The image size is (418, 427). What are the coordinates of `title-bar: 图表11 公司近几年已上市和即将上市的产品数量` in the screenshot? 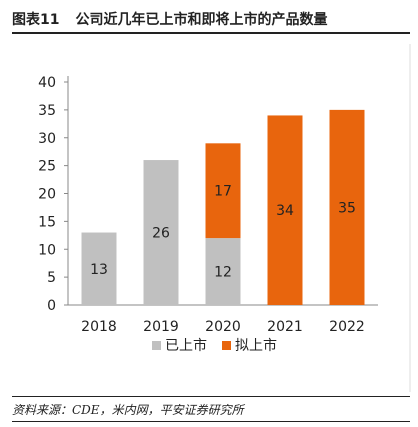 It's located at (211, 20).